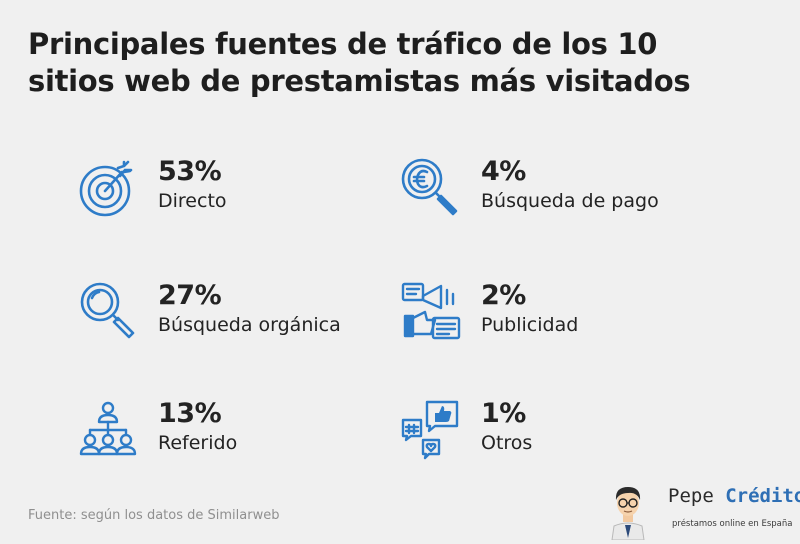  Describe the element at coordinates (430, 430) in the screenshot. I see `social-bubbles-icon` at that location.